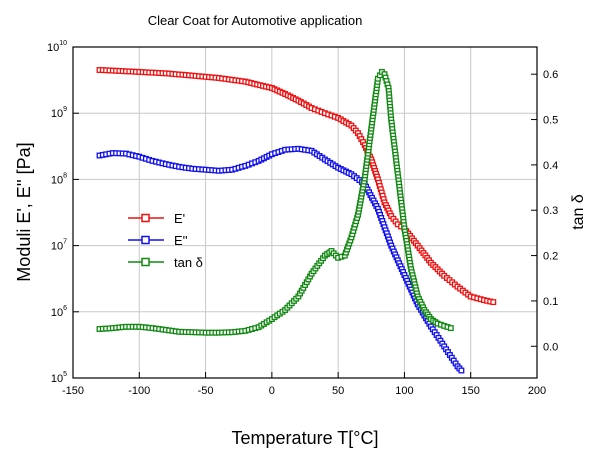 This screenshot has width=600, height=455. What do you see at coordinates (165, 262) in the screenshot?
I see `legend-item-2: tan δ` at bounding box center [165, 262].